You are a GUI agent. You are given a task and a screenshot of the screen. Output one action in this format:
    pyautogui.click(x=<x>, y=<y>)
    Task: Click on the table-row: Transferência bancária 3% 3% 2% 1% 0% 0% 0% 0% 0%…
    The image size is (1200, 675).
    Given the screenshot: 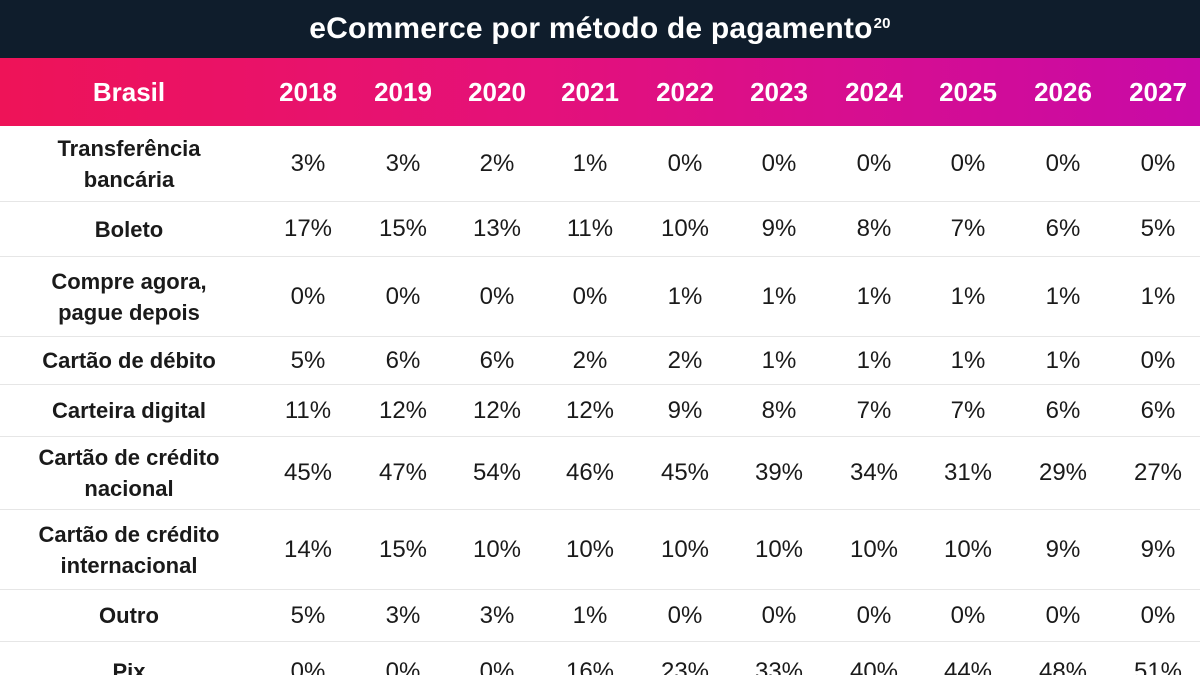 What is the action you would take?
    pyautogui.click(x=600, y=164)
    